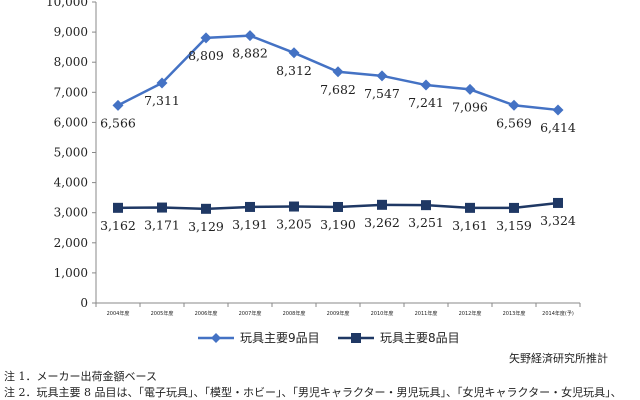 The height and width of the screenshot is (400, 640). What do you see at coordinates (67, 4) in the screenshot?
I see `y-tick-label: 10,000` at bounding box center [67, 4].